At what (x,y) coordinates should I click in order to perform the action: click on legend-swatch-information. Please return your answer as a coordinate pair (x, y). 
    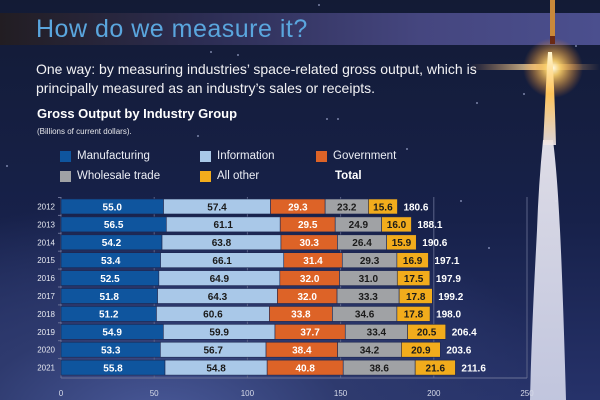
    Looking at the image, I should click on (205, 156).